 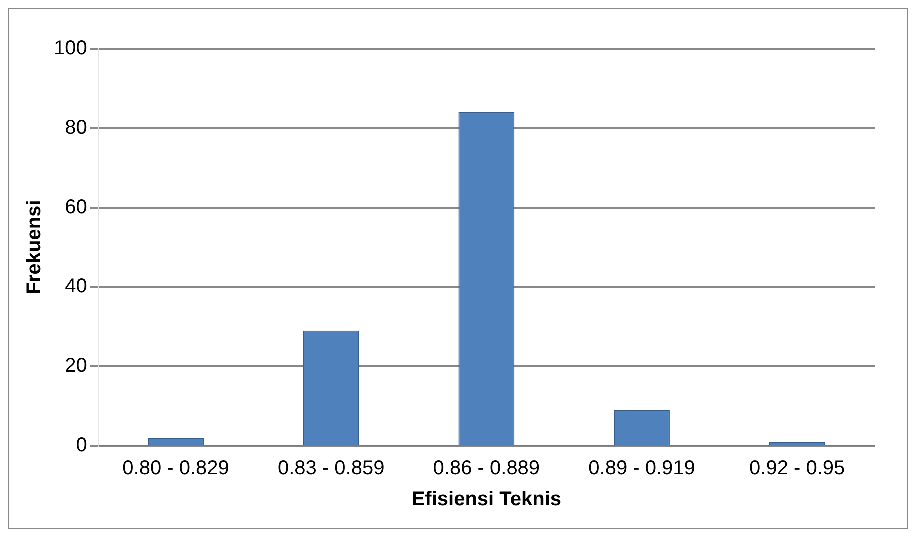 What do you see at coordinates (487, 499) in the screenshot?
I see `x-axis-title: Efisiensi Teknis` at bounding box center [487, 499].